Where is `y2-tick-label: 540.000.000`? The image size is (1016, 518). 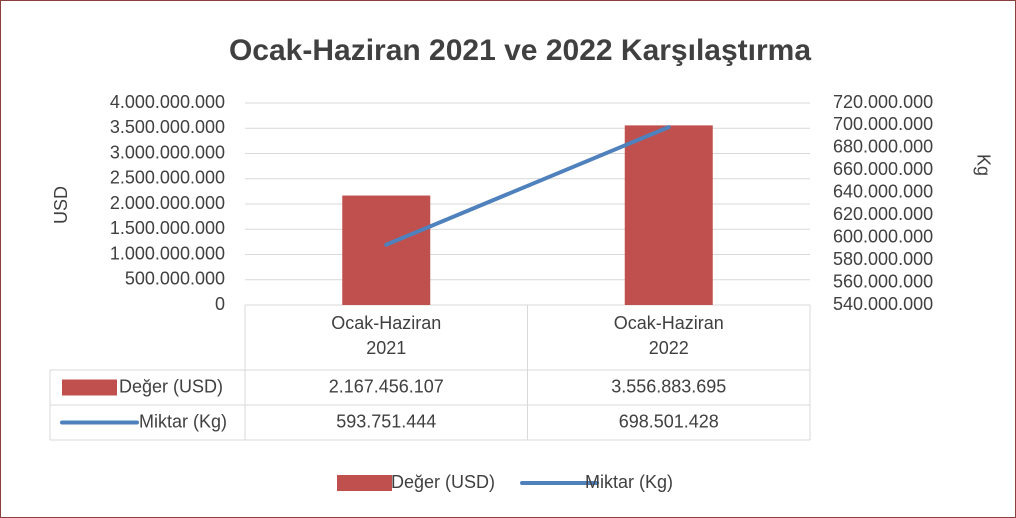
y2-tick-label: 540.000.000 is located at coordinates (883, 304).